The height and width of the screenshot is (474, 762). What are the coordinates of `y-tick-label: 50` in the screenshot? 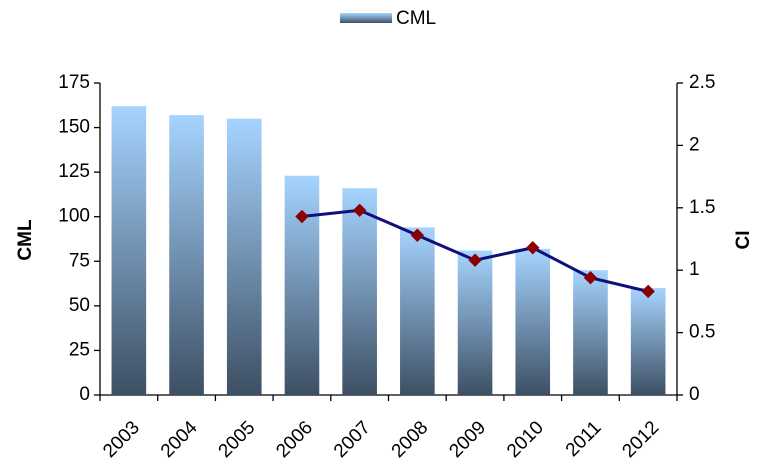 It's located at (79, 305).